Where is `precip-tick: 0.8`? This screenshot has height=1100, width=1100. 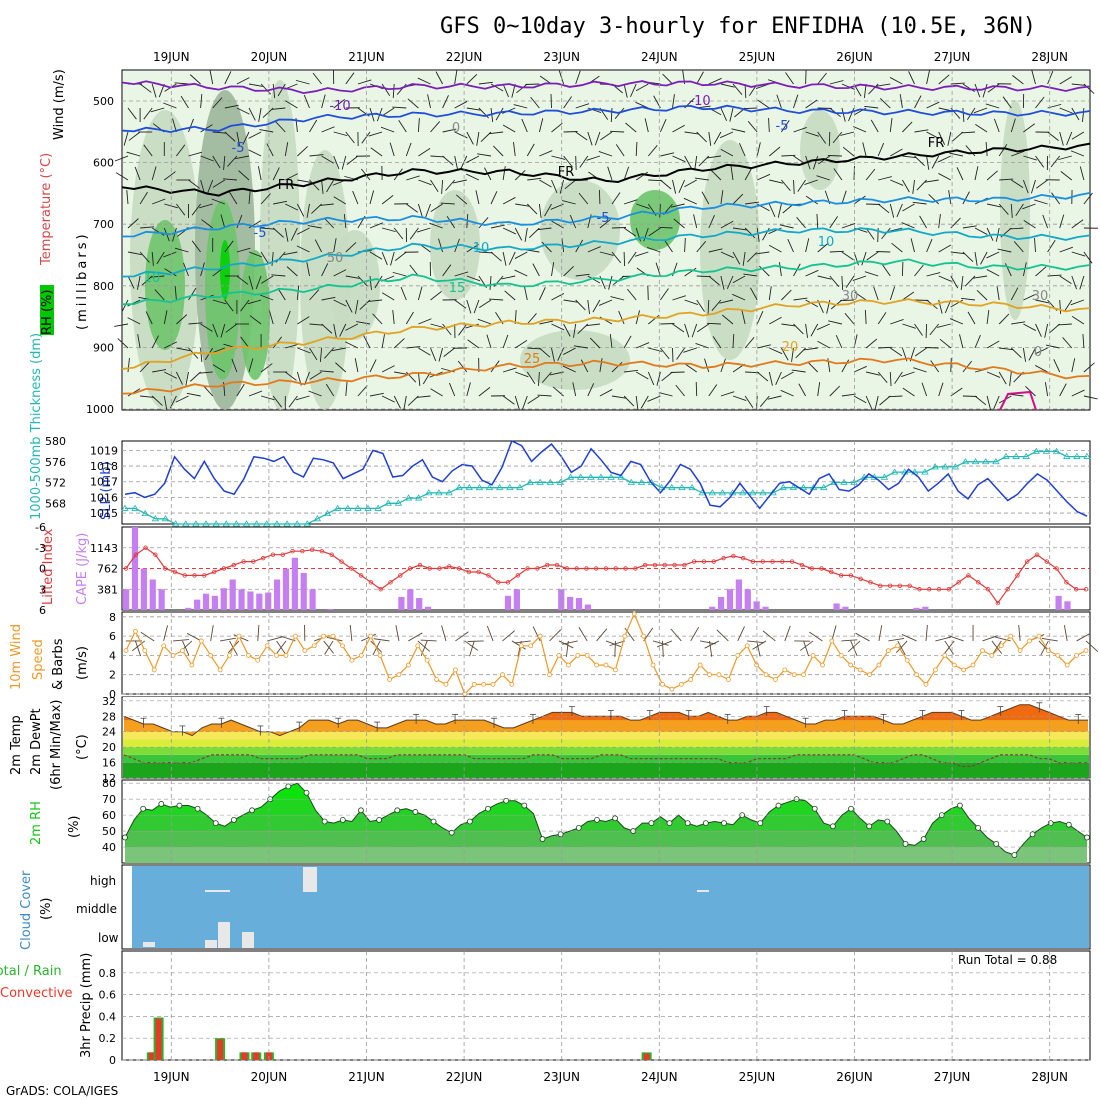 precip-tick: 0.8 is located at coordinates (108, 973).